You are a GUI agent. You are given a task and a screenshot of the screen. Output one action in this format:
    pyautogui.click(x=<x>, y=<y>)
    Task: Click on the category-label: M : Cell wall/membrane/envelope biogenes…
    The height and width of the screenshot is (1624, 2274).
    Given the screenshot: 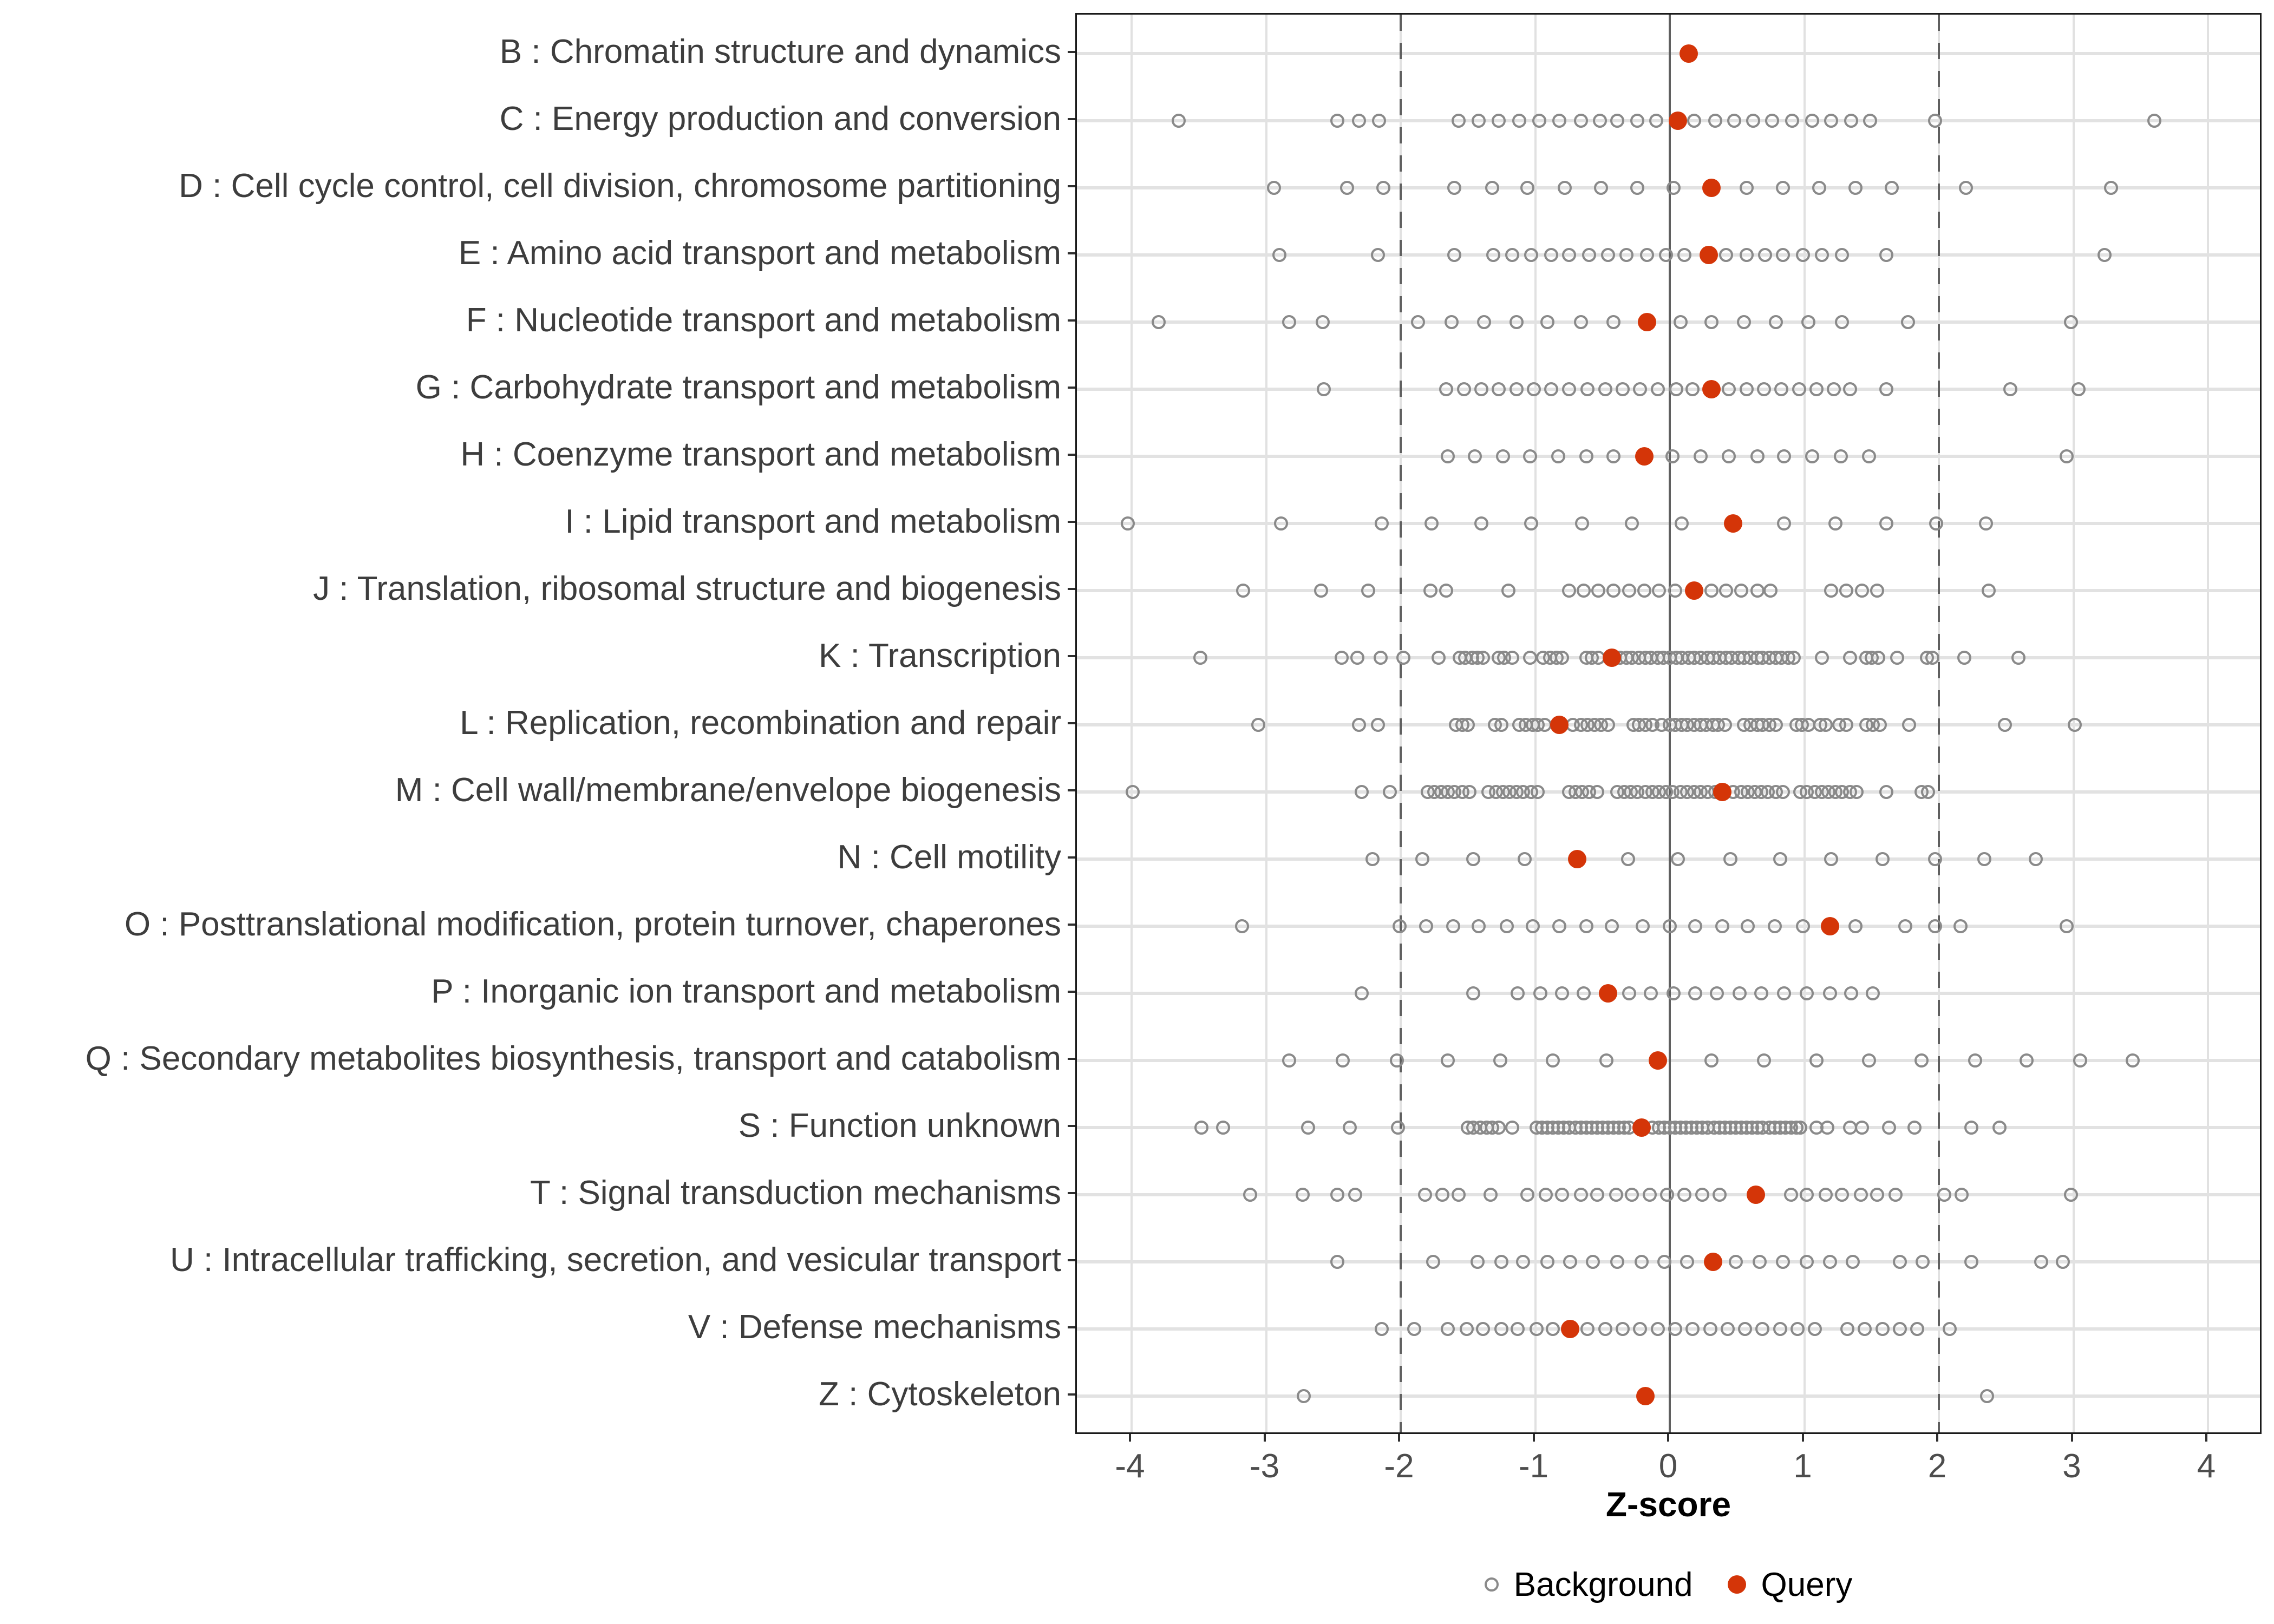 What is the action you would take?
    pyautogui.click(x=728, y=790)
    